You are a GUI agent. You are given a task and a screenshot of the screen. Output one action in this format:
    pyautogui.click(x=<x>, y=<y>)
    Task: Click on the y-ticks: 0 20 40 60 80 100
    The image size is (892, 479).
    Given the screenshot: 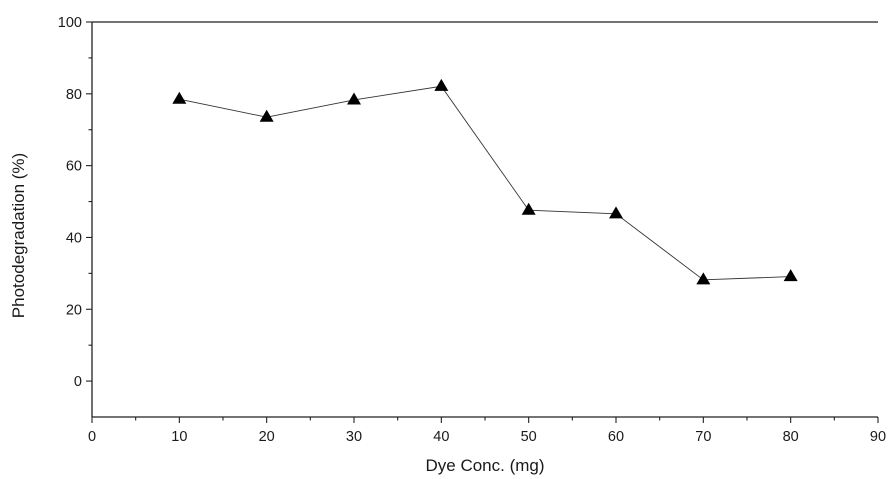 What is the action you would take?
    pyautogui.click(x=75, y=202)
    